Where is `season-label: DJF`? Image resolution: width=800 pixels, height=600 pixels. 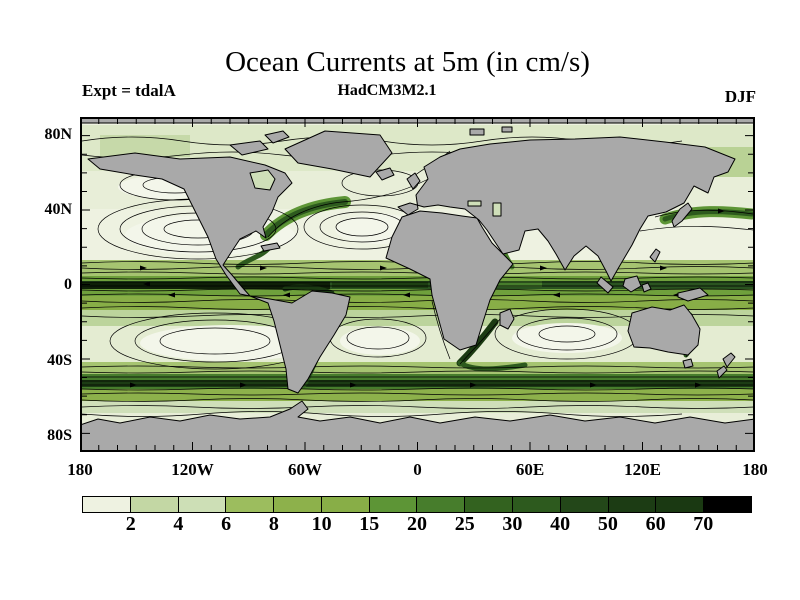
season-label: DJF is located at coordinates (740, 96).